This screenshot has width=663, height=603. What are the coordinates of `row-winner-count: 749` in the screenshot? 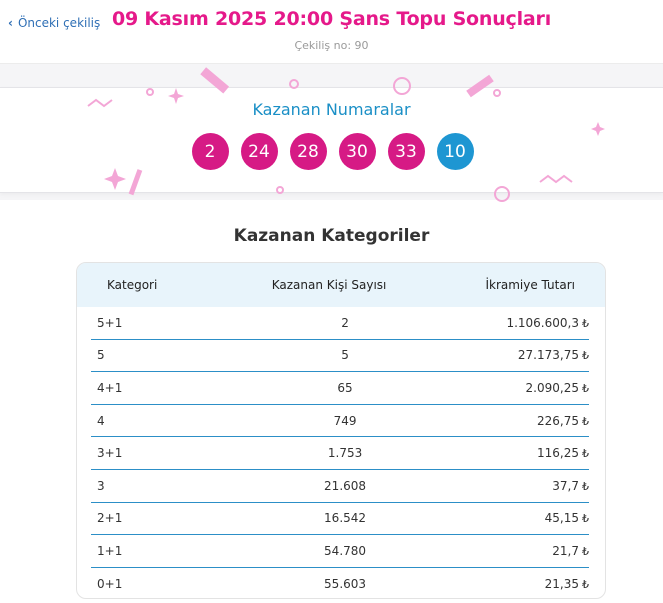 It's located at (345, 420).